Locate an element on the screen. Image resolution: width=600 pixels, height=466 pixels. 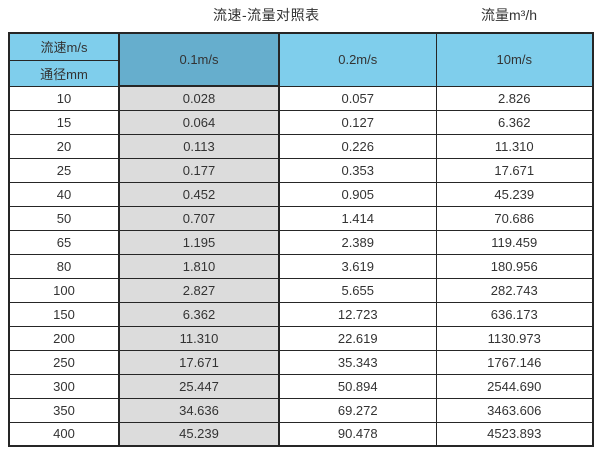
flow-value-cell: 0.905 is located at coordinates (357, 194).